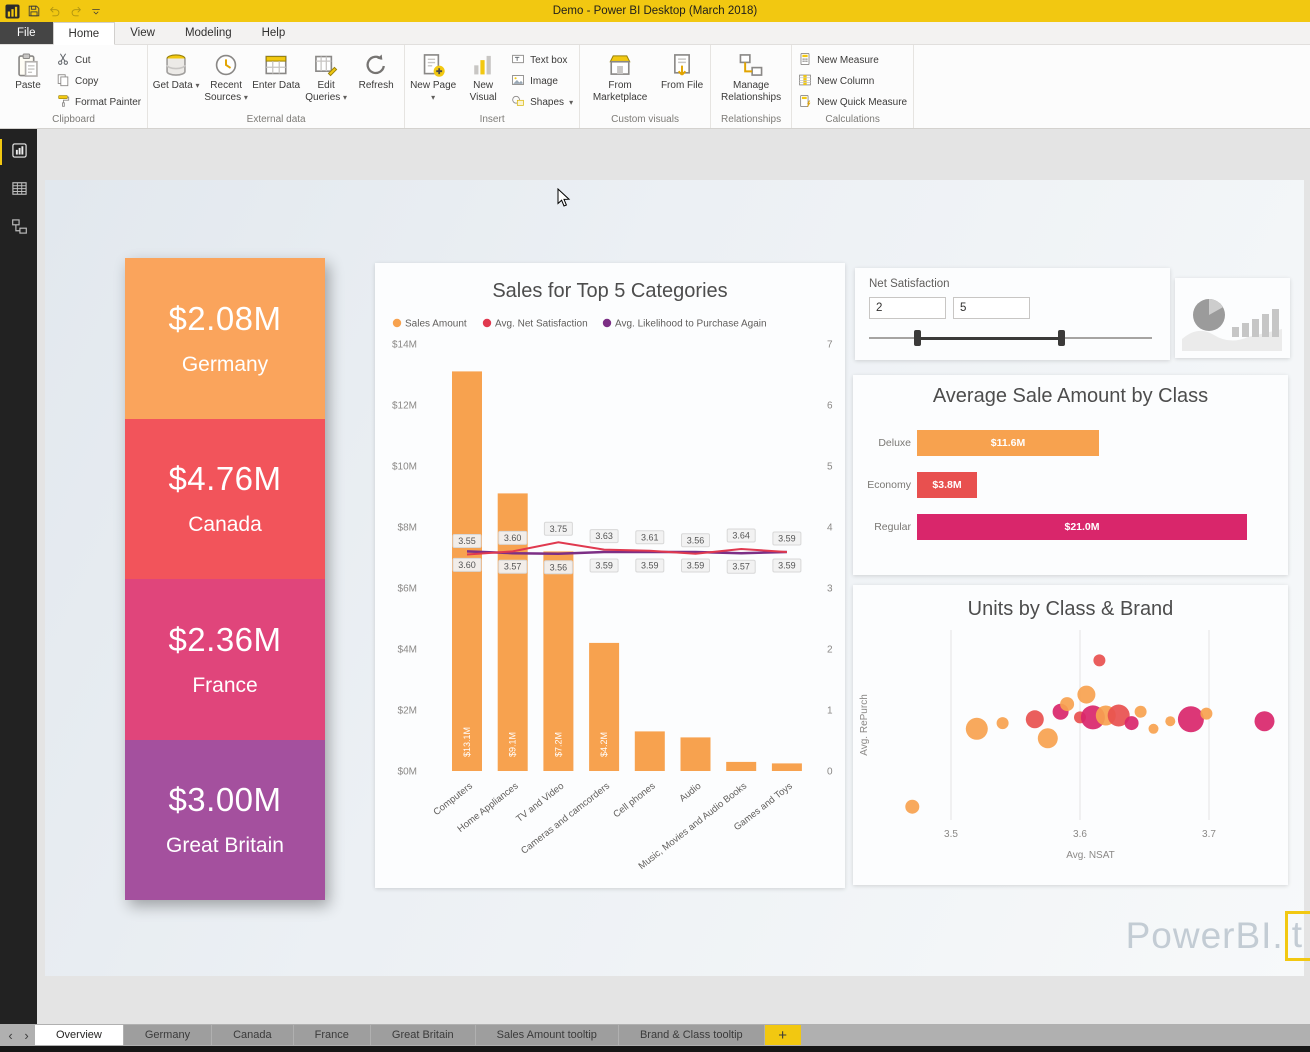 This screenshot has width=1310, height=1052. What do you see at coordinates (225, 498) in the screenshot?
I see `kpi-card-canada: $4.76M Canada` at bounding box center [225, 498].